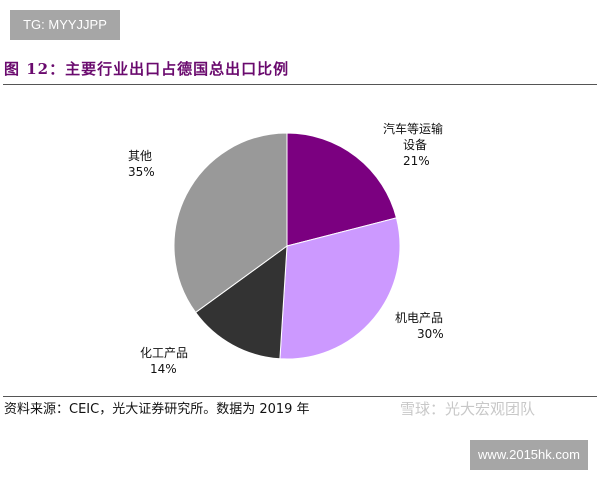 This screenshot has width=600, height=480. What do you see at coordinates (147, 69) in the screenshot?
I see `figure-title: 图 12：主要行业出口占德国总出口比例` at bounding box center [147, 69].